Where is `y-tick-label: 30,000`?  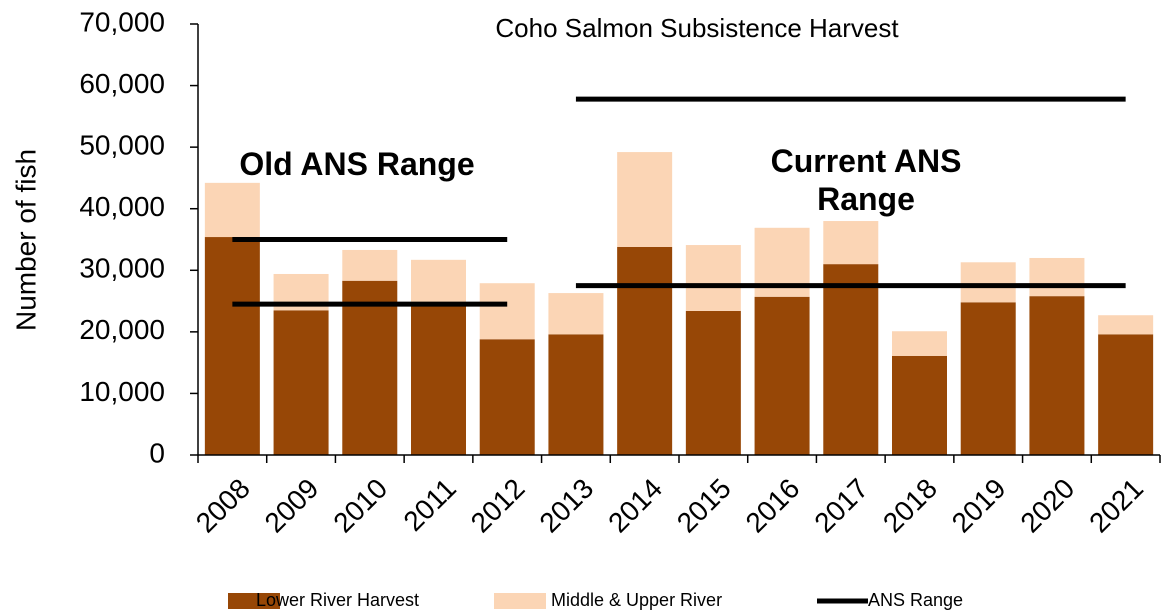 y-tick-label: 30,000 is located at coordinates (122, 268).